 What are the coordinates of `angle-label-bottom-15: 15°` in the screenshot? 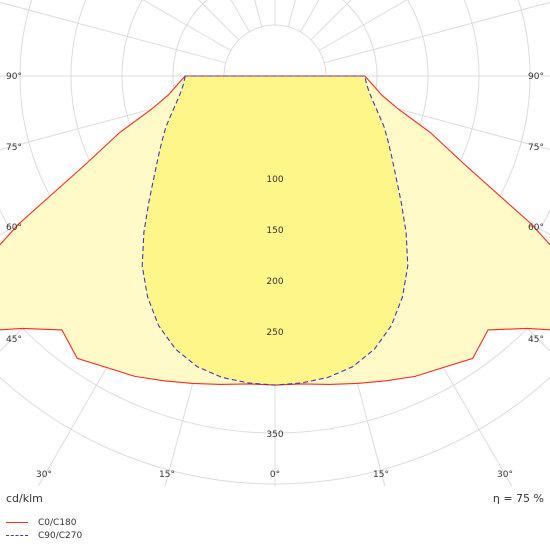 It's located at (381, 475).